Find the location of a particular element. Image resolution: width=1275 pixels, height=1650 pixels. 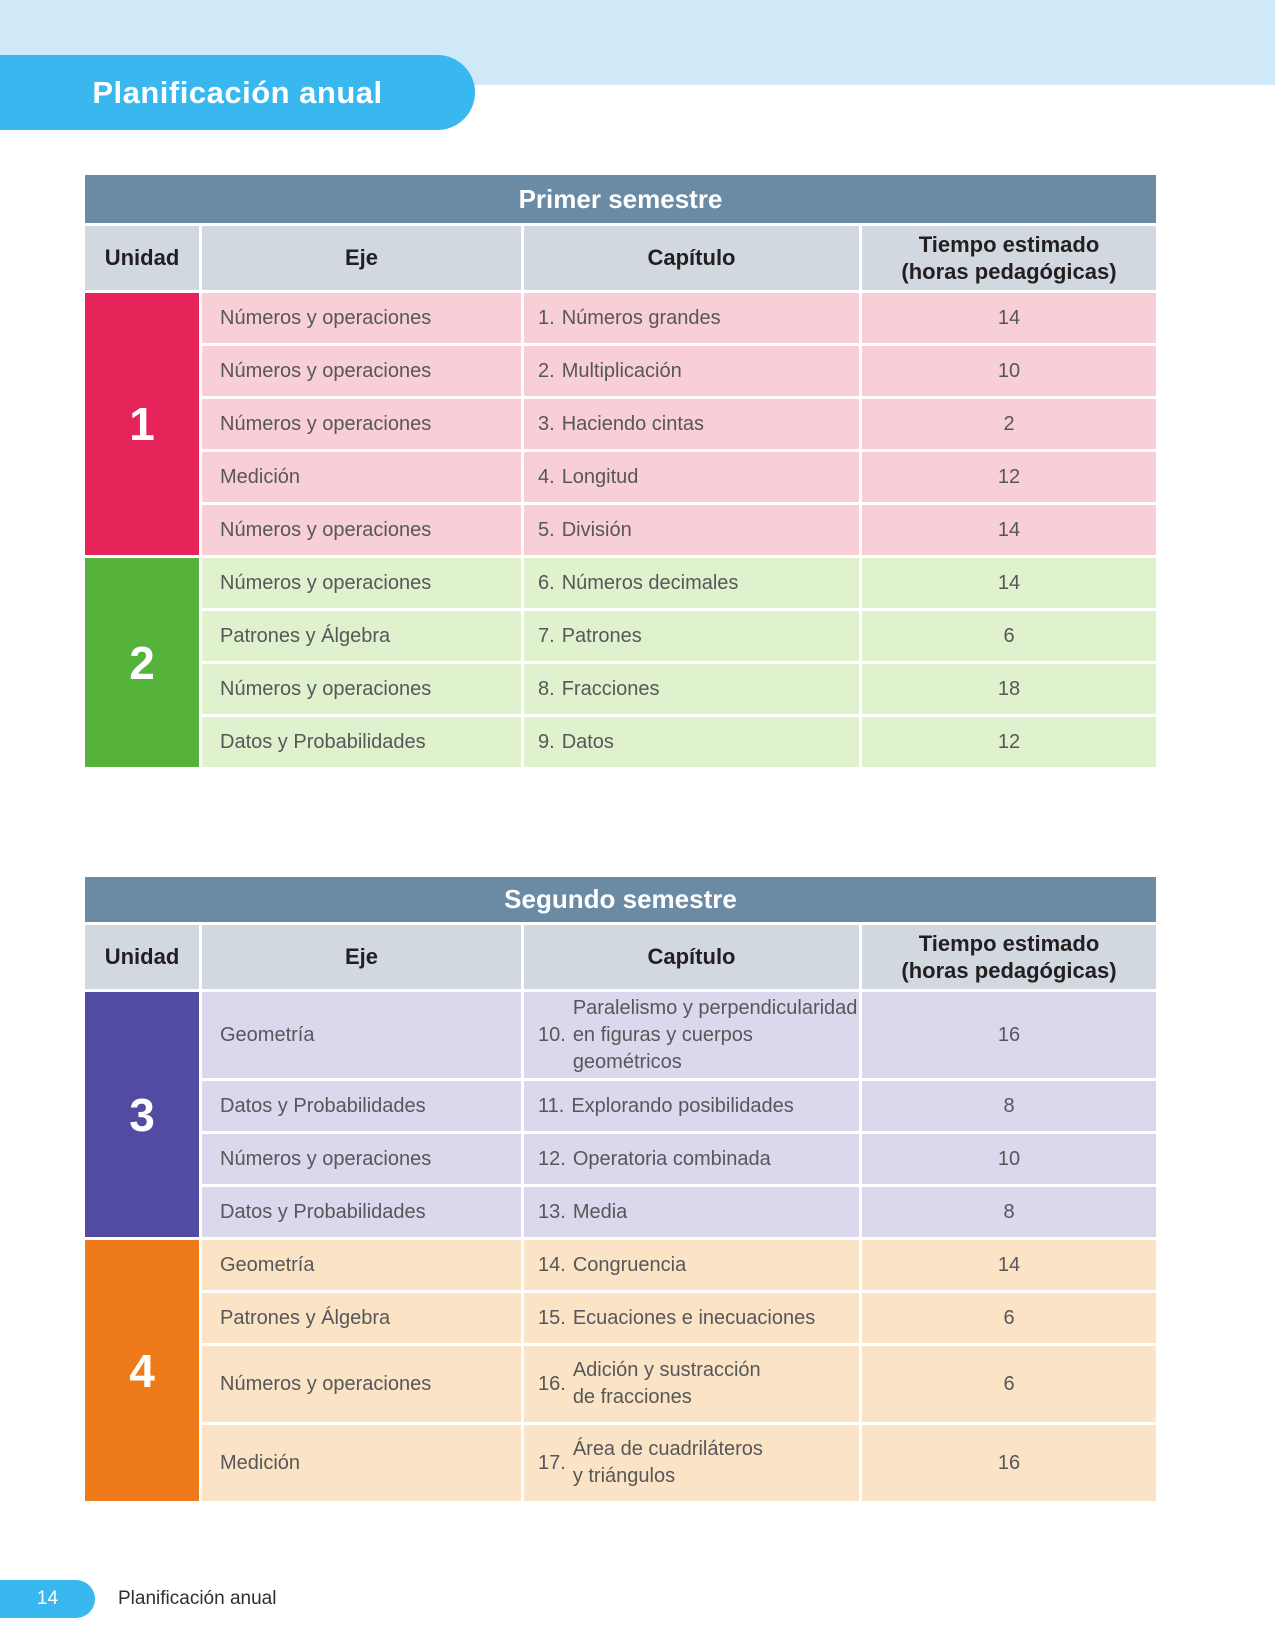

capitulo-cell: 11. Explorando posibilidades is located at coordinates (691, 1106).